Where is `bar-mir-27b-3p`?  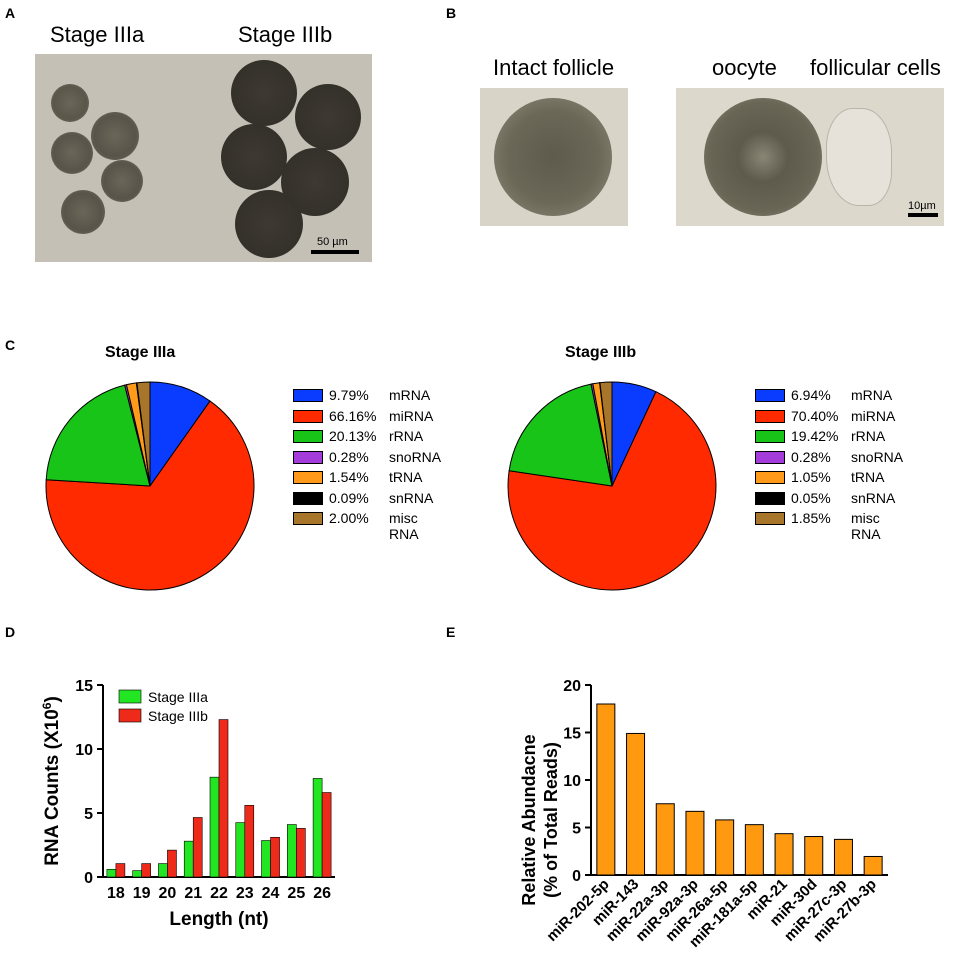 bar-mir-27b-3p is located at coordinates (873, 865).